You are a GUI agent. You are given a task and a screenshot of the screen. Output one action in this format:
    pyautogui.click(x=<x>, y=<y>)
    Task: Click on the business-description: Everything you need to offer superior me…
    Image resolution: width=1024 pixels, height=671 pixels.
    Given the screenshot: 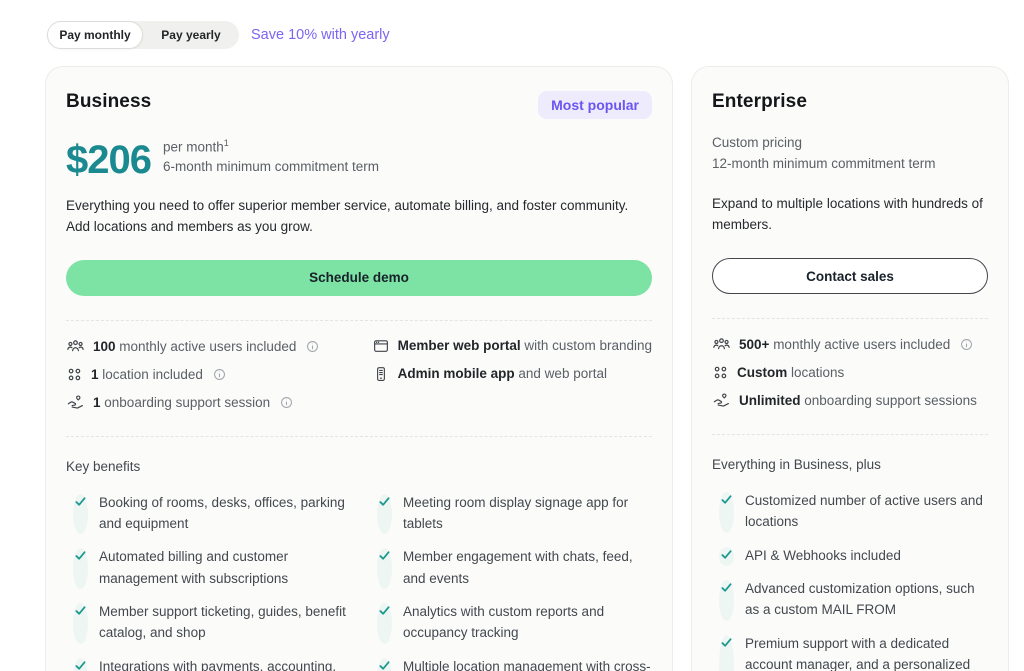 What is the action you would take?
    pyautogui.click(x=347, y=216)
    